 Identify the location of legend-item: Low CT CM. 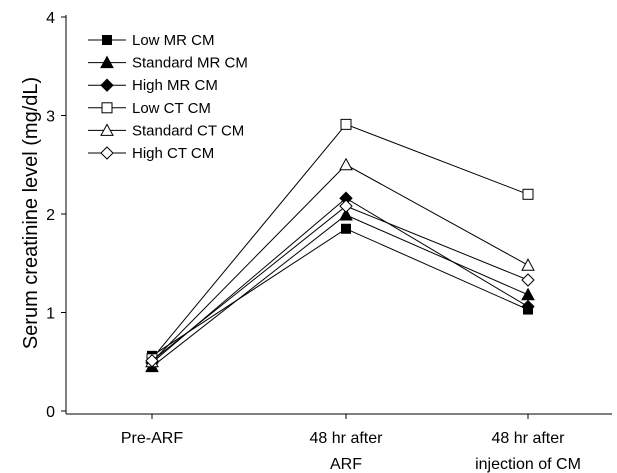
(149, 108).